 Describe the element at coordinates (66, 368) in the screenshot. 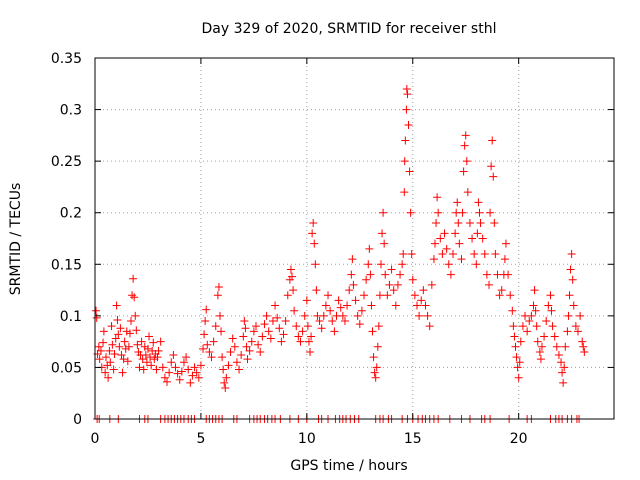

I see `y-tick-label: 0.05` at that location.